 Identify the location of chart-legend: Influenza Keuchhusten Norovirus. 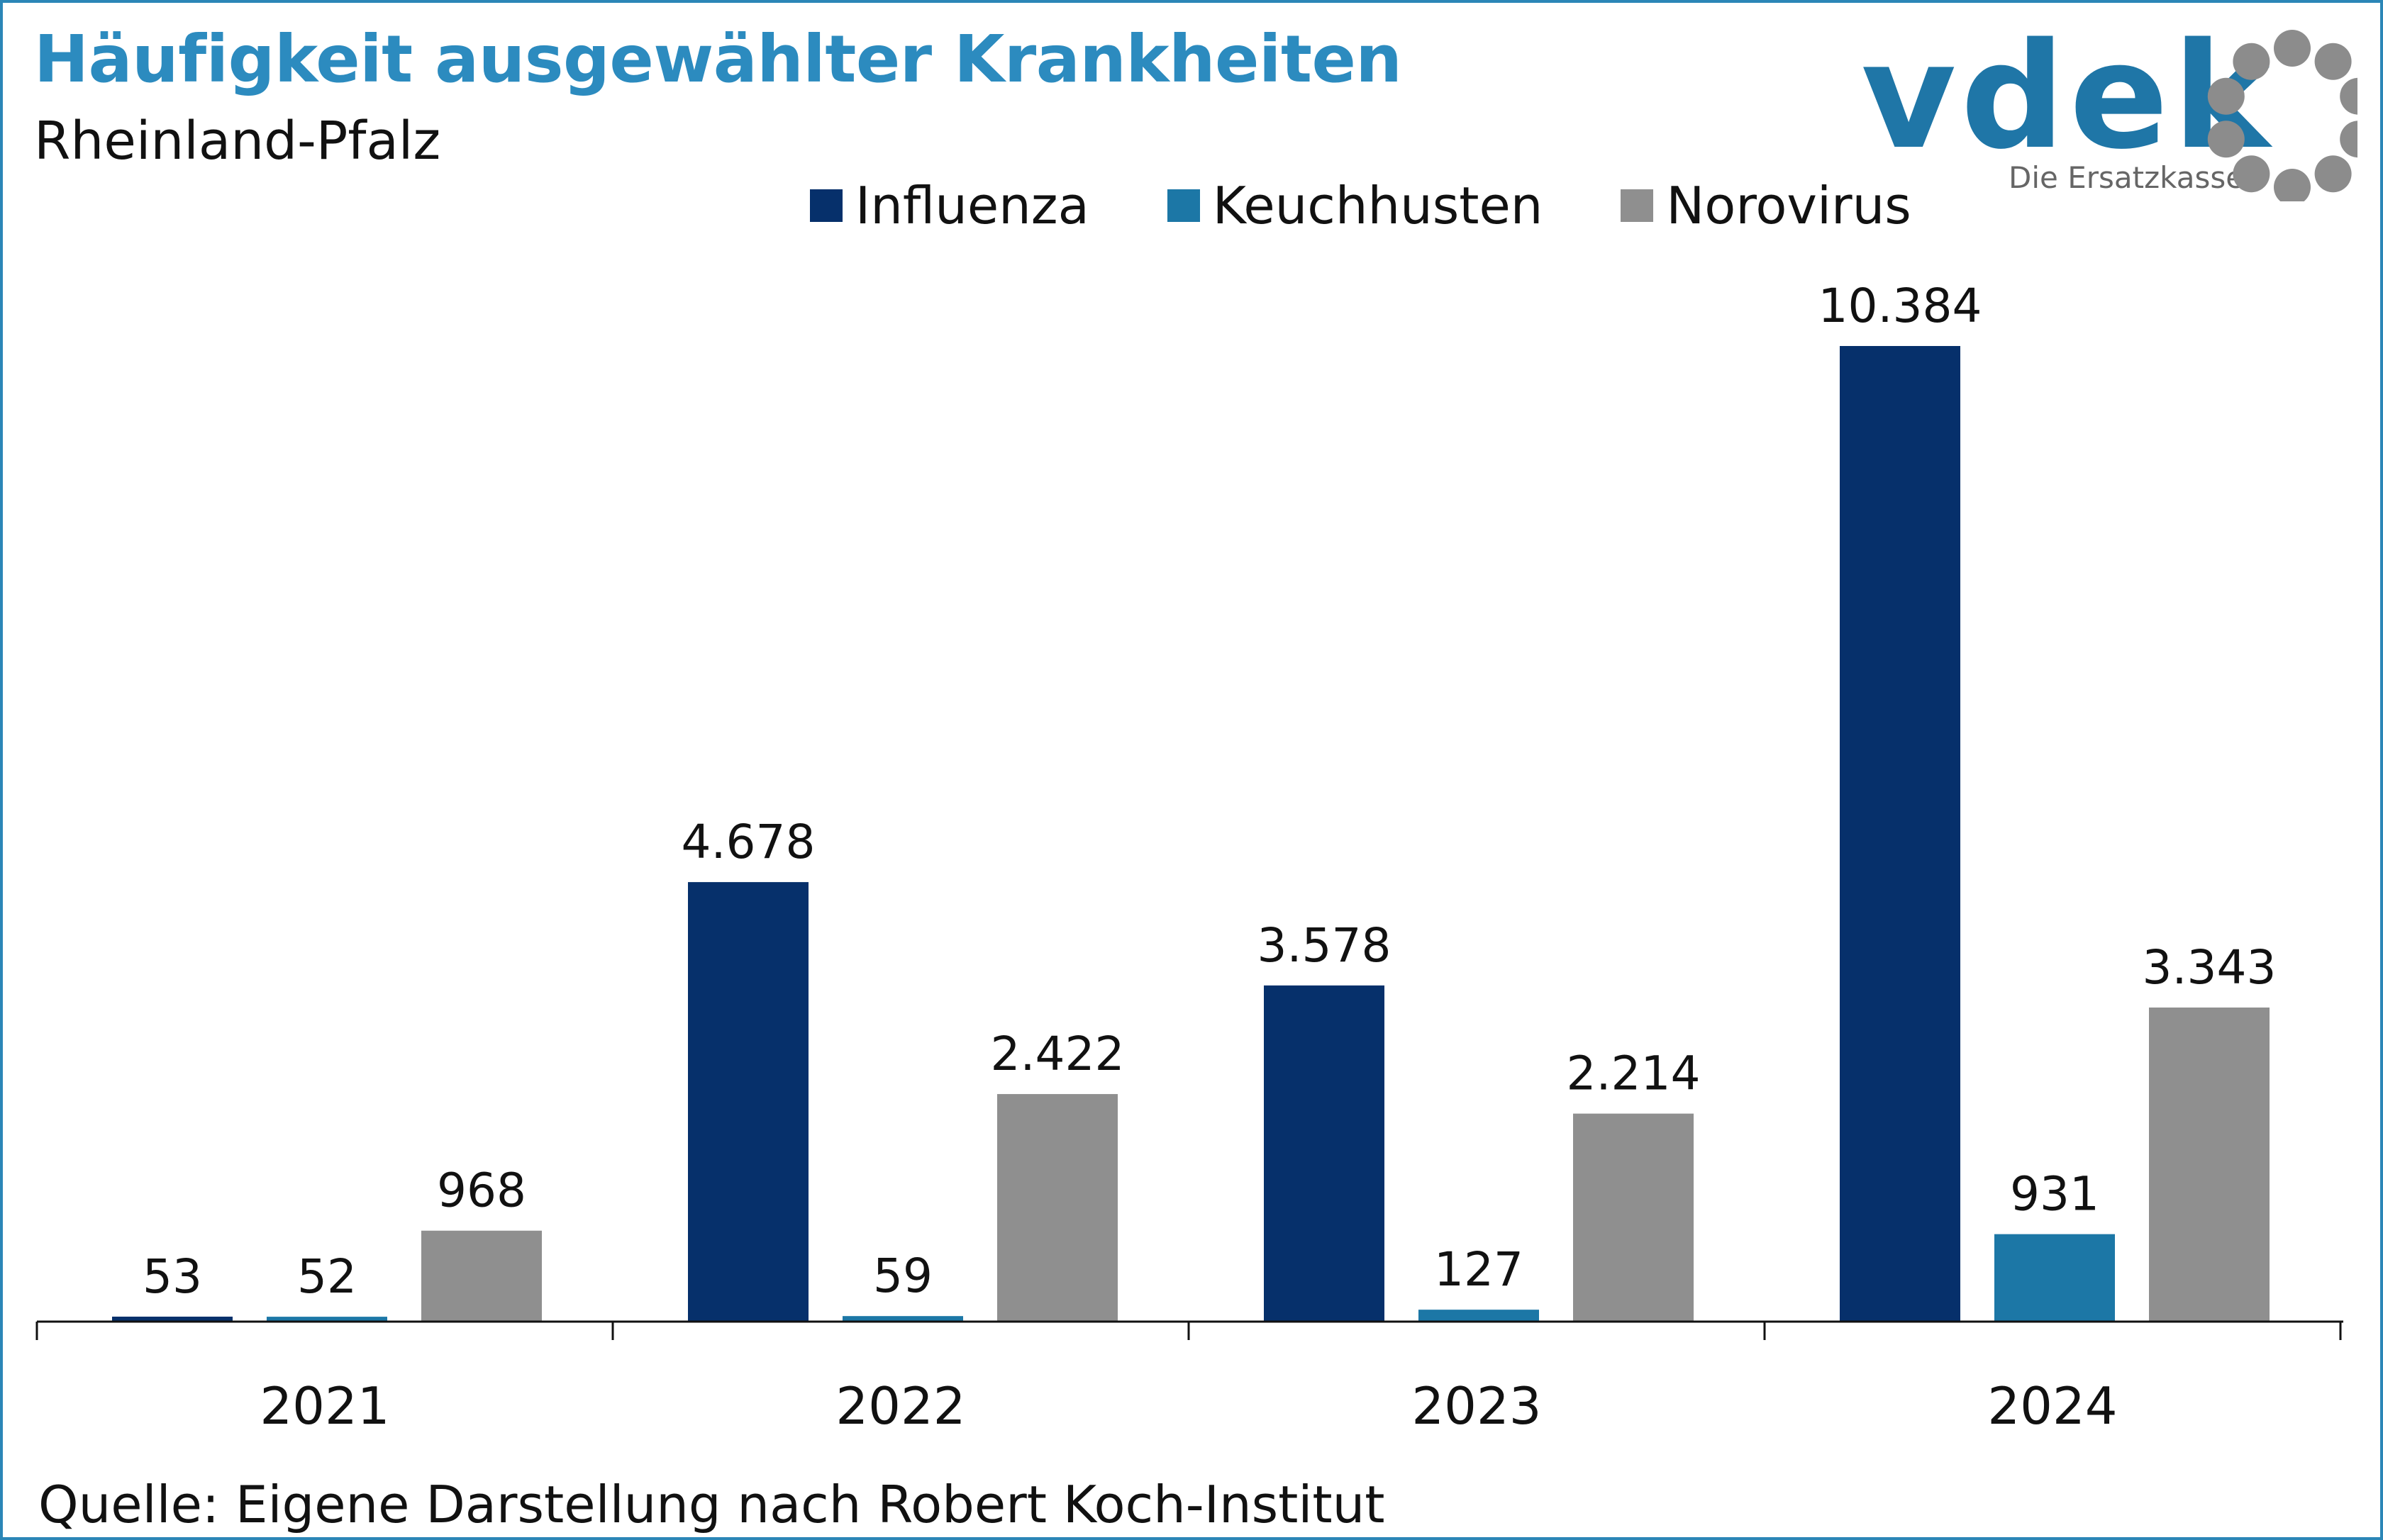
(1399, 205).